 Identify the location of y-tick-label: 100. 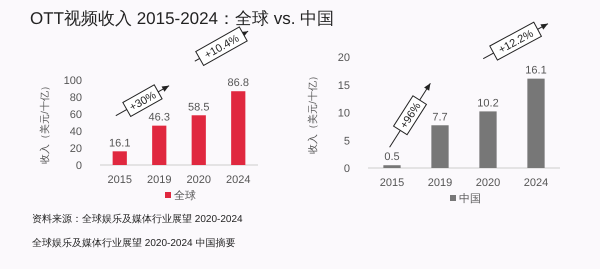
(73, 81).